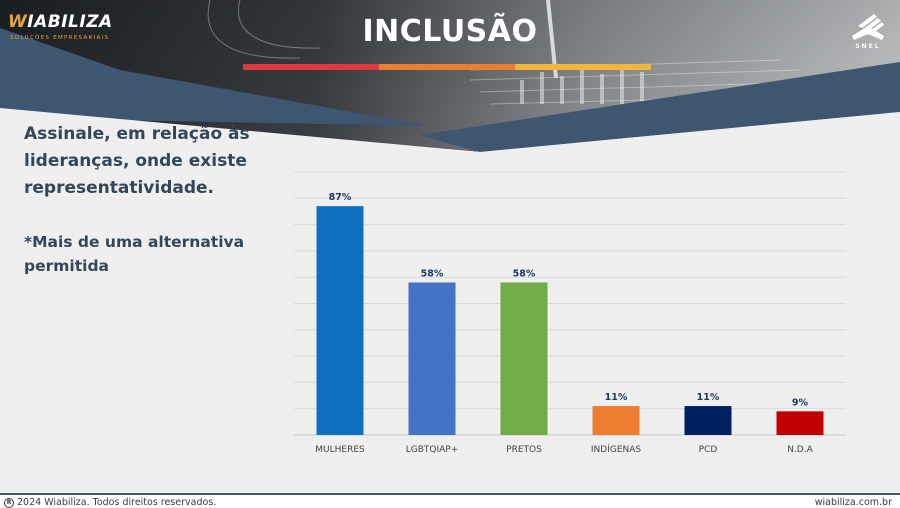 The height and width of the screenshot is (508, 900). What do you see at coordinates (447, 67) in the screenshot?
I see `accent-bar-orange` at bounding box center [447, 67].